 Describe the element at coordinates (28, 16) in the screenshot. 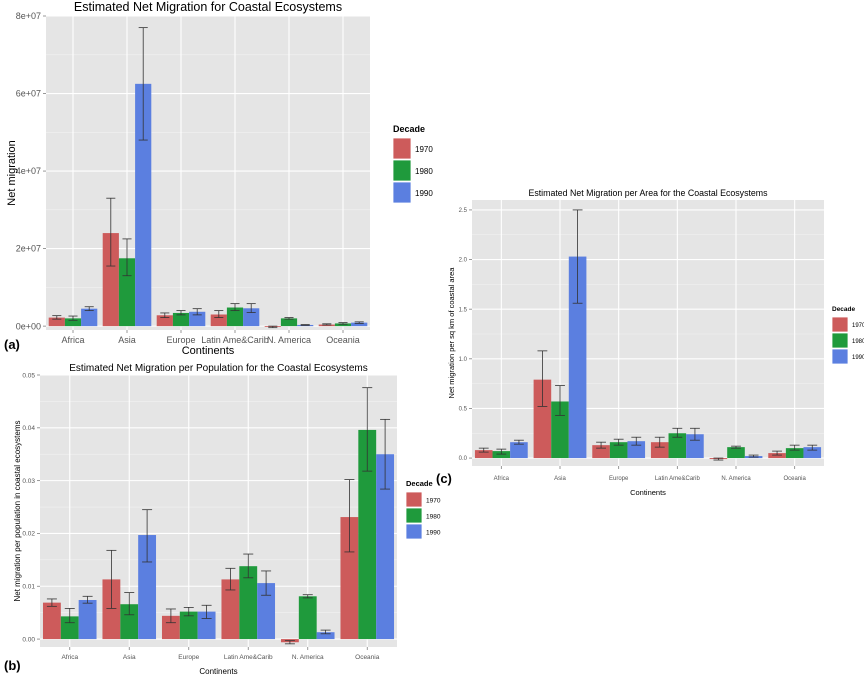

I see `y-tick-label: 8e+07` at that location.